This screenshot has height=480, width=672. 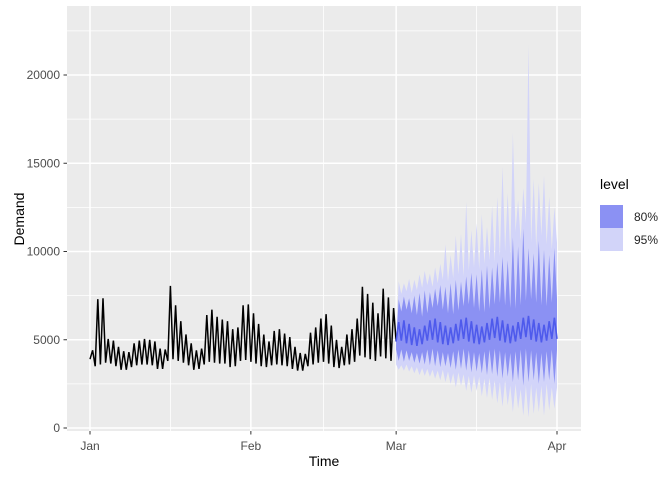 What do you see at coordinates (44, 75) in the screenshot?
I see `y-tick-label: 20000` at bounding box center [44, 75].